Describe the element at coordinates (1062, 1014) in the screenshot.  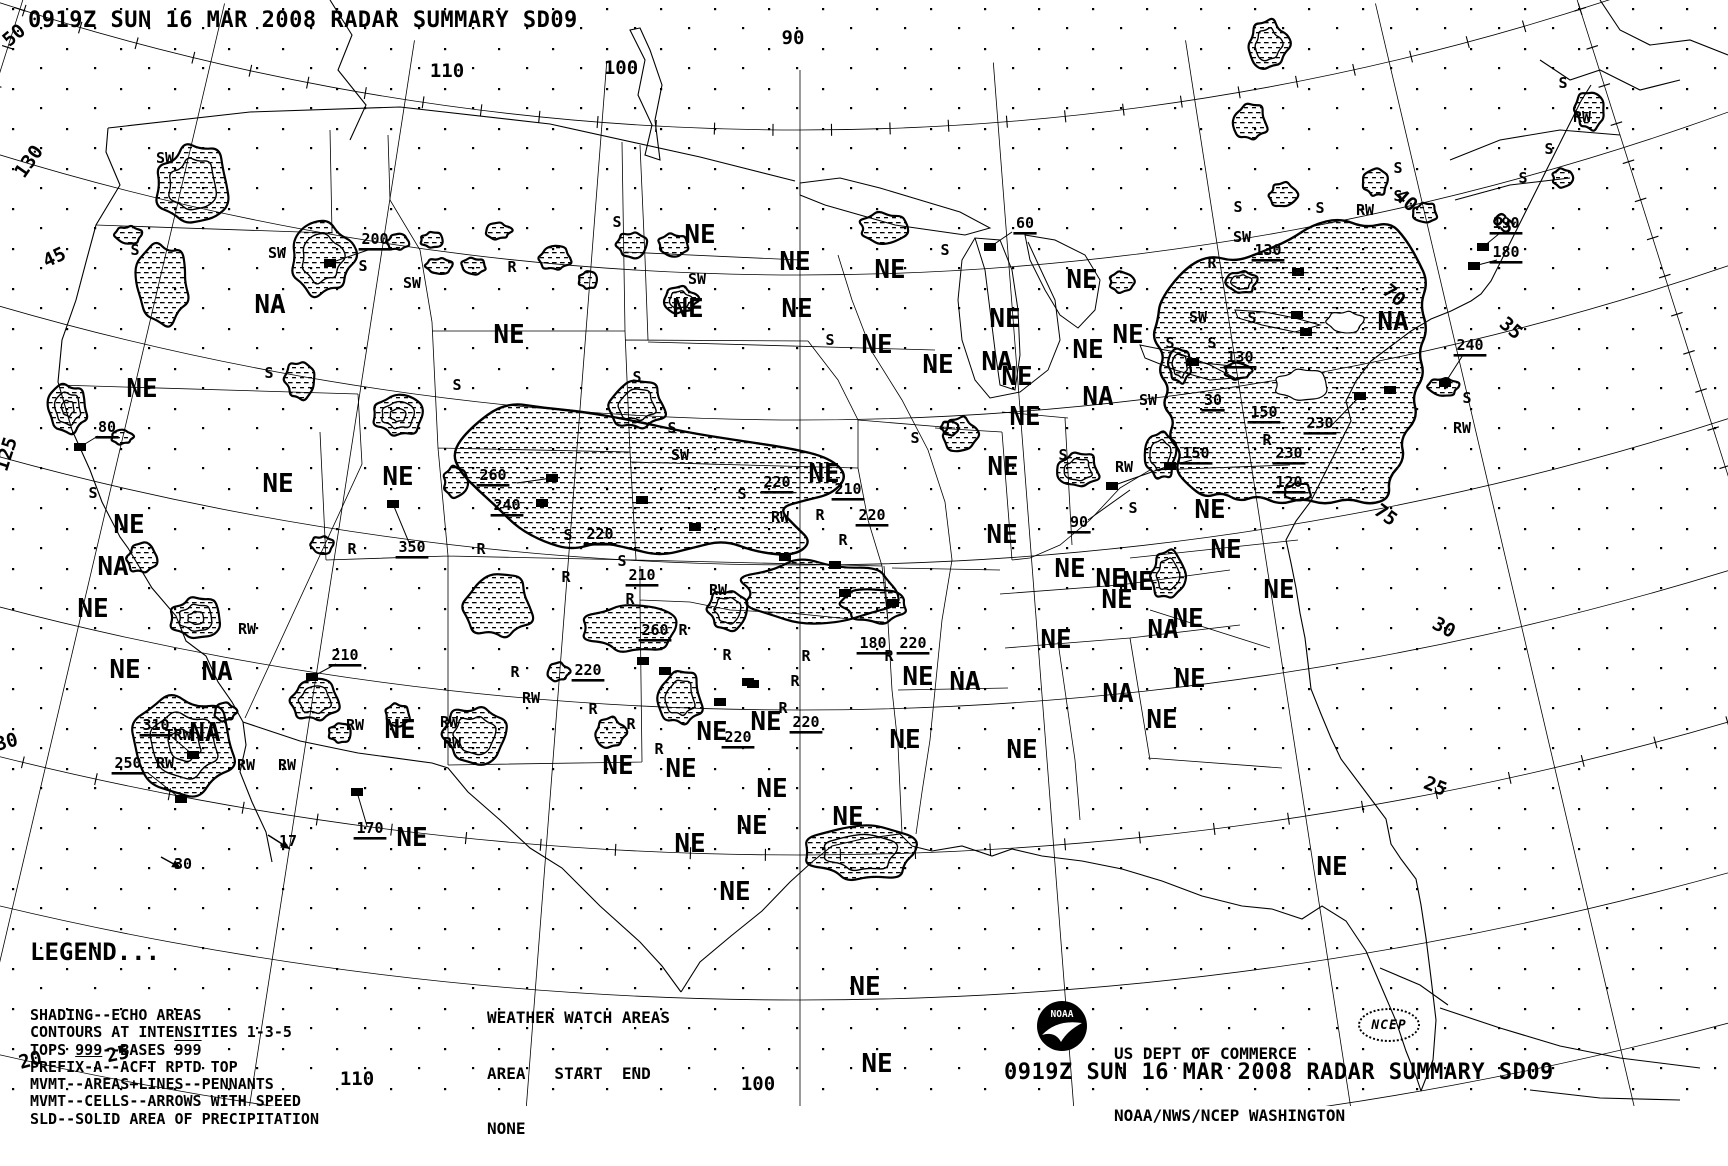
I see `noaa-logo-text: NOAA` at that location.